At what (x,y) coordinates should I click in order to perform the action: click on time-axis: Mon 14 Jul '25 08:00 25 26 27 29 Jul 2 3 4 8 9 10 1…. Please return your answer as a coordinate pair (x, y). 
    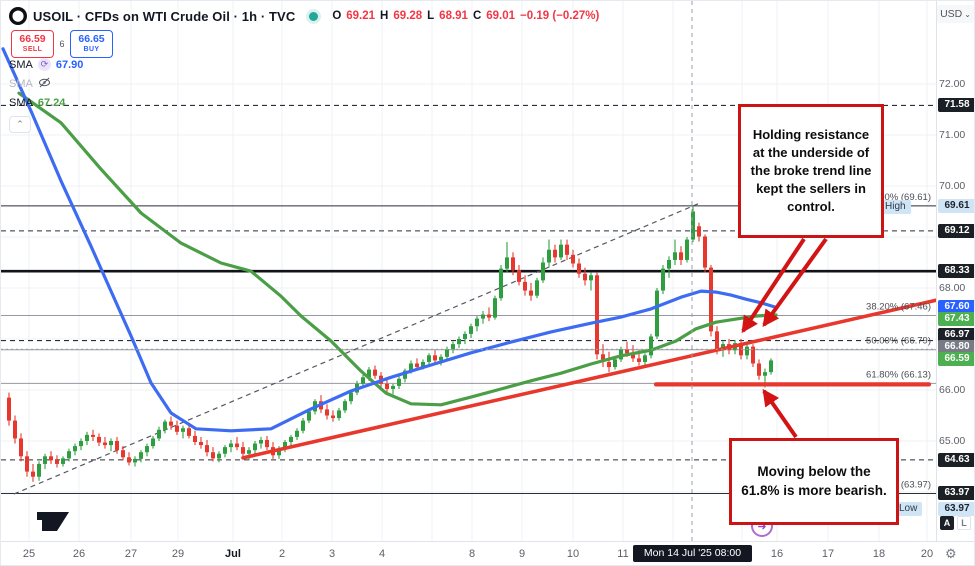
    Looking at the image, I should click on (487, 553).